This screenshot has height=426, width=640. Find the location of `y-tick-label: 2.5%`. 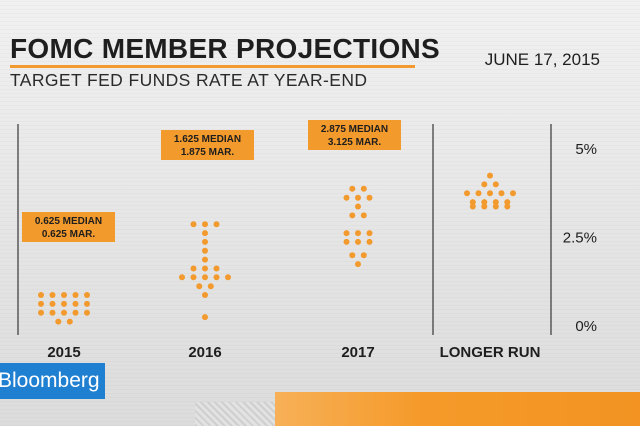

y-tick-label: 2.5% is located at coordinates (580, 238).